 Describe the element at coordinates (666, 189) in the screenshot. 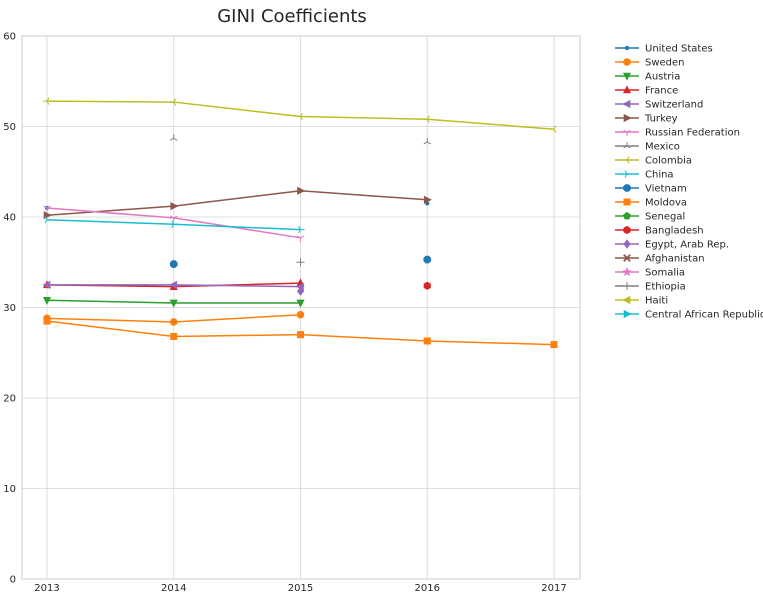

I see `legend-label: Vietnam` at that location.